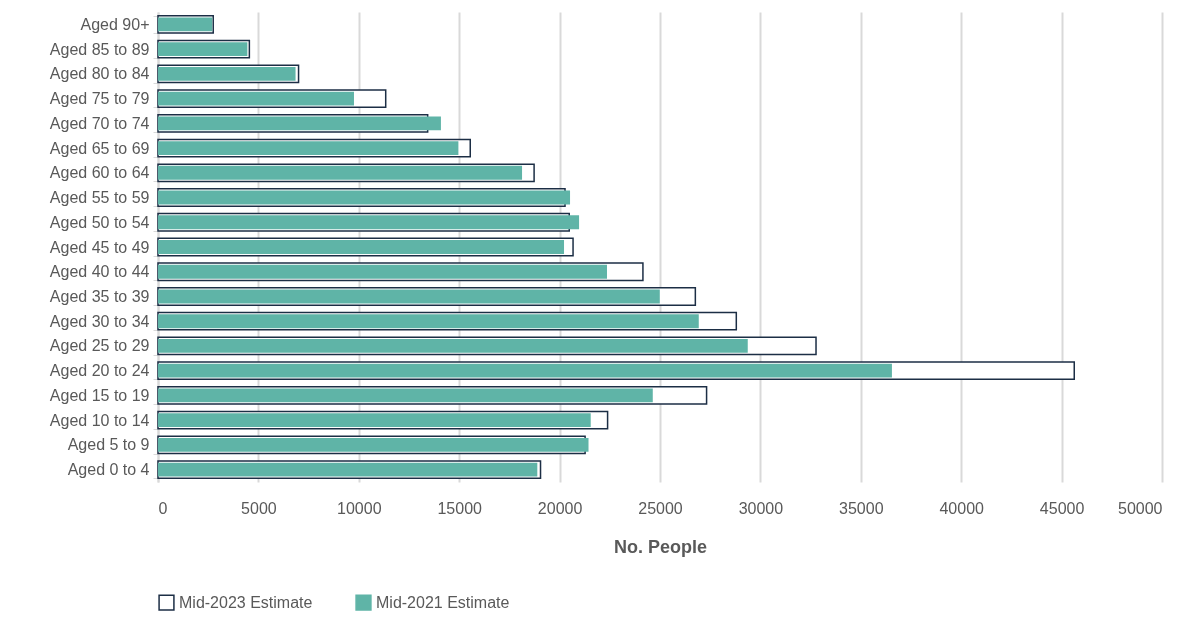 Image resolution: width=1199 pixels, height=633 pixels. What do you see at coordinates (761, 508) in the screenshot?
I see `x-tick-label: 30000` at bounding box center [761, 508].